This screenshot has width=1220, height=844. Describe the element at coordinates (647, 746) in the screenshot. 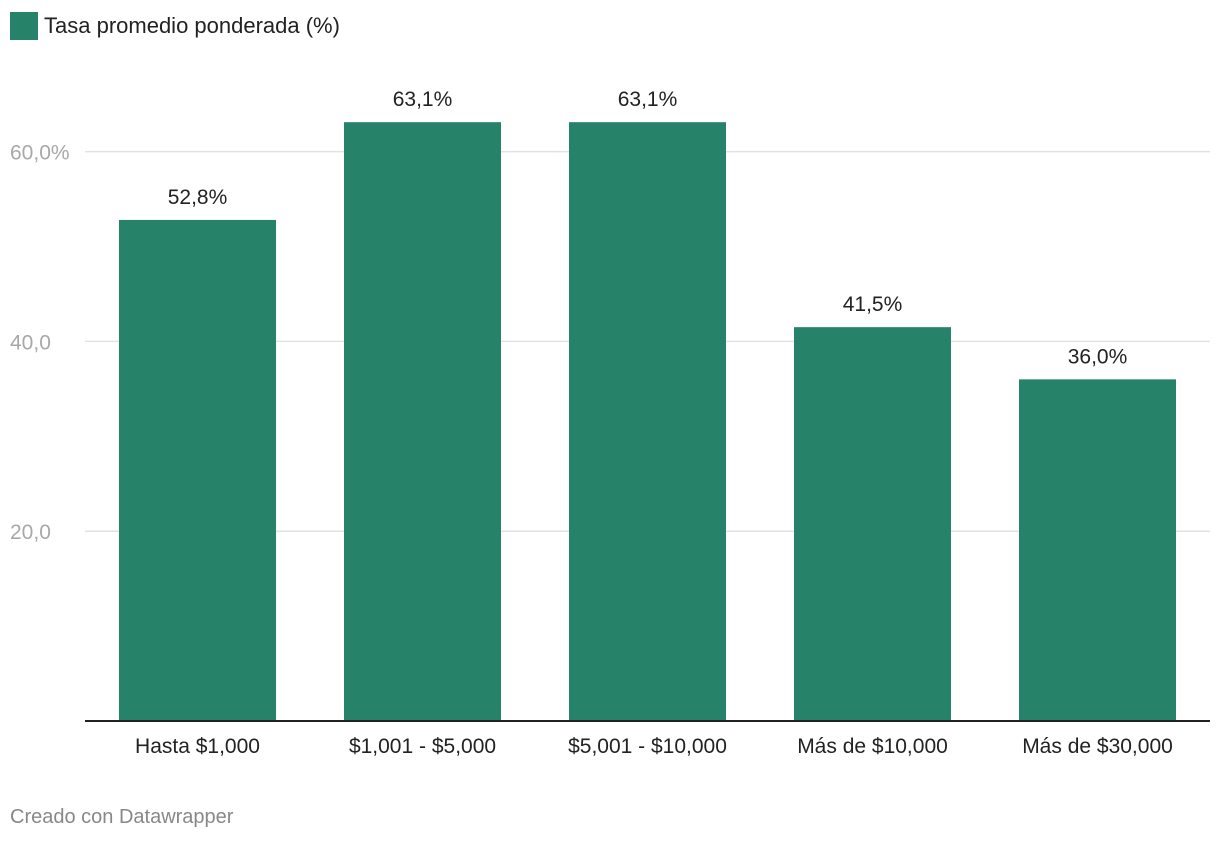

I see `category-label-2: $5,001 - $10,000` at that location.